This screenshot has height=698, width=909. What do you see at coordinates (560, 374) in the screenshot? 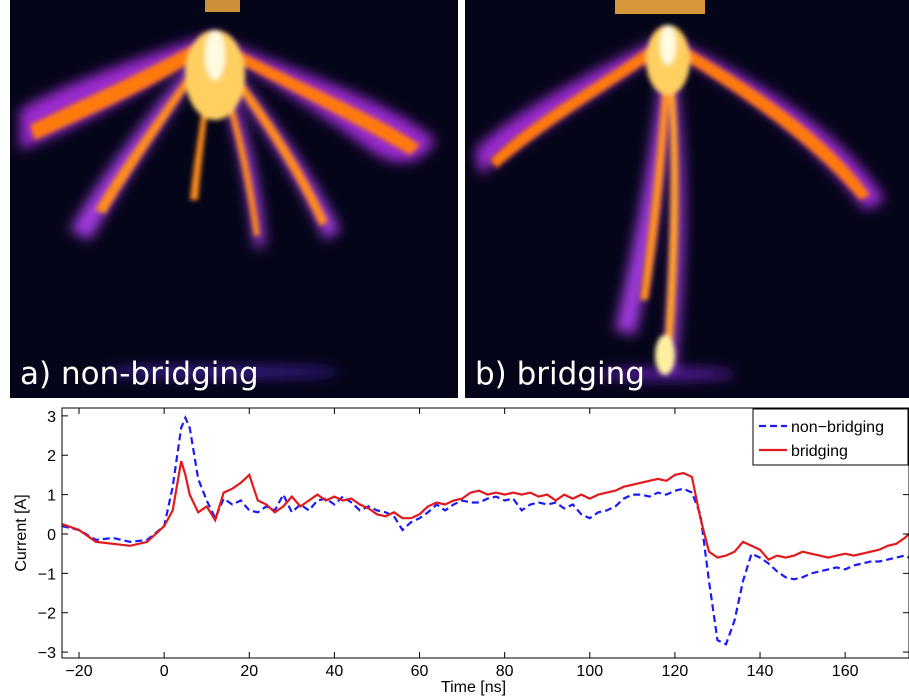
I see `panel-label-b: b) bridging` at bounding box center [560, 374].